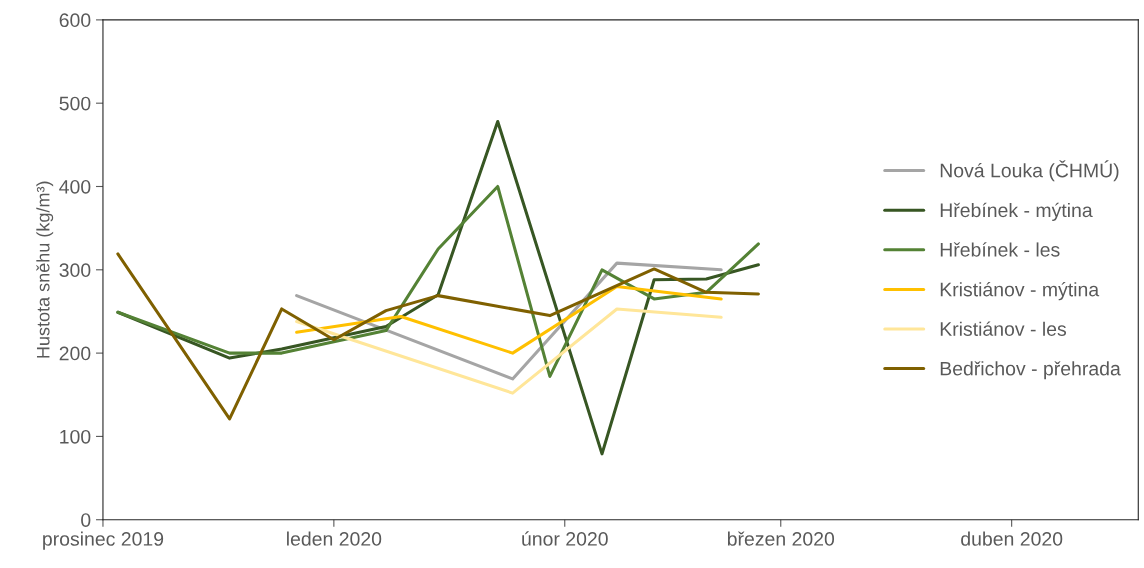  Describe the element at coordinates (75, 353) in the screenshot. I see `y-tick-label: 200` at that location.